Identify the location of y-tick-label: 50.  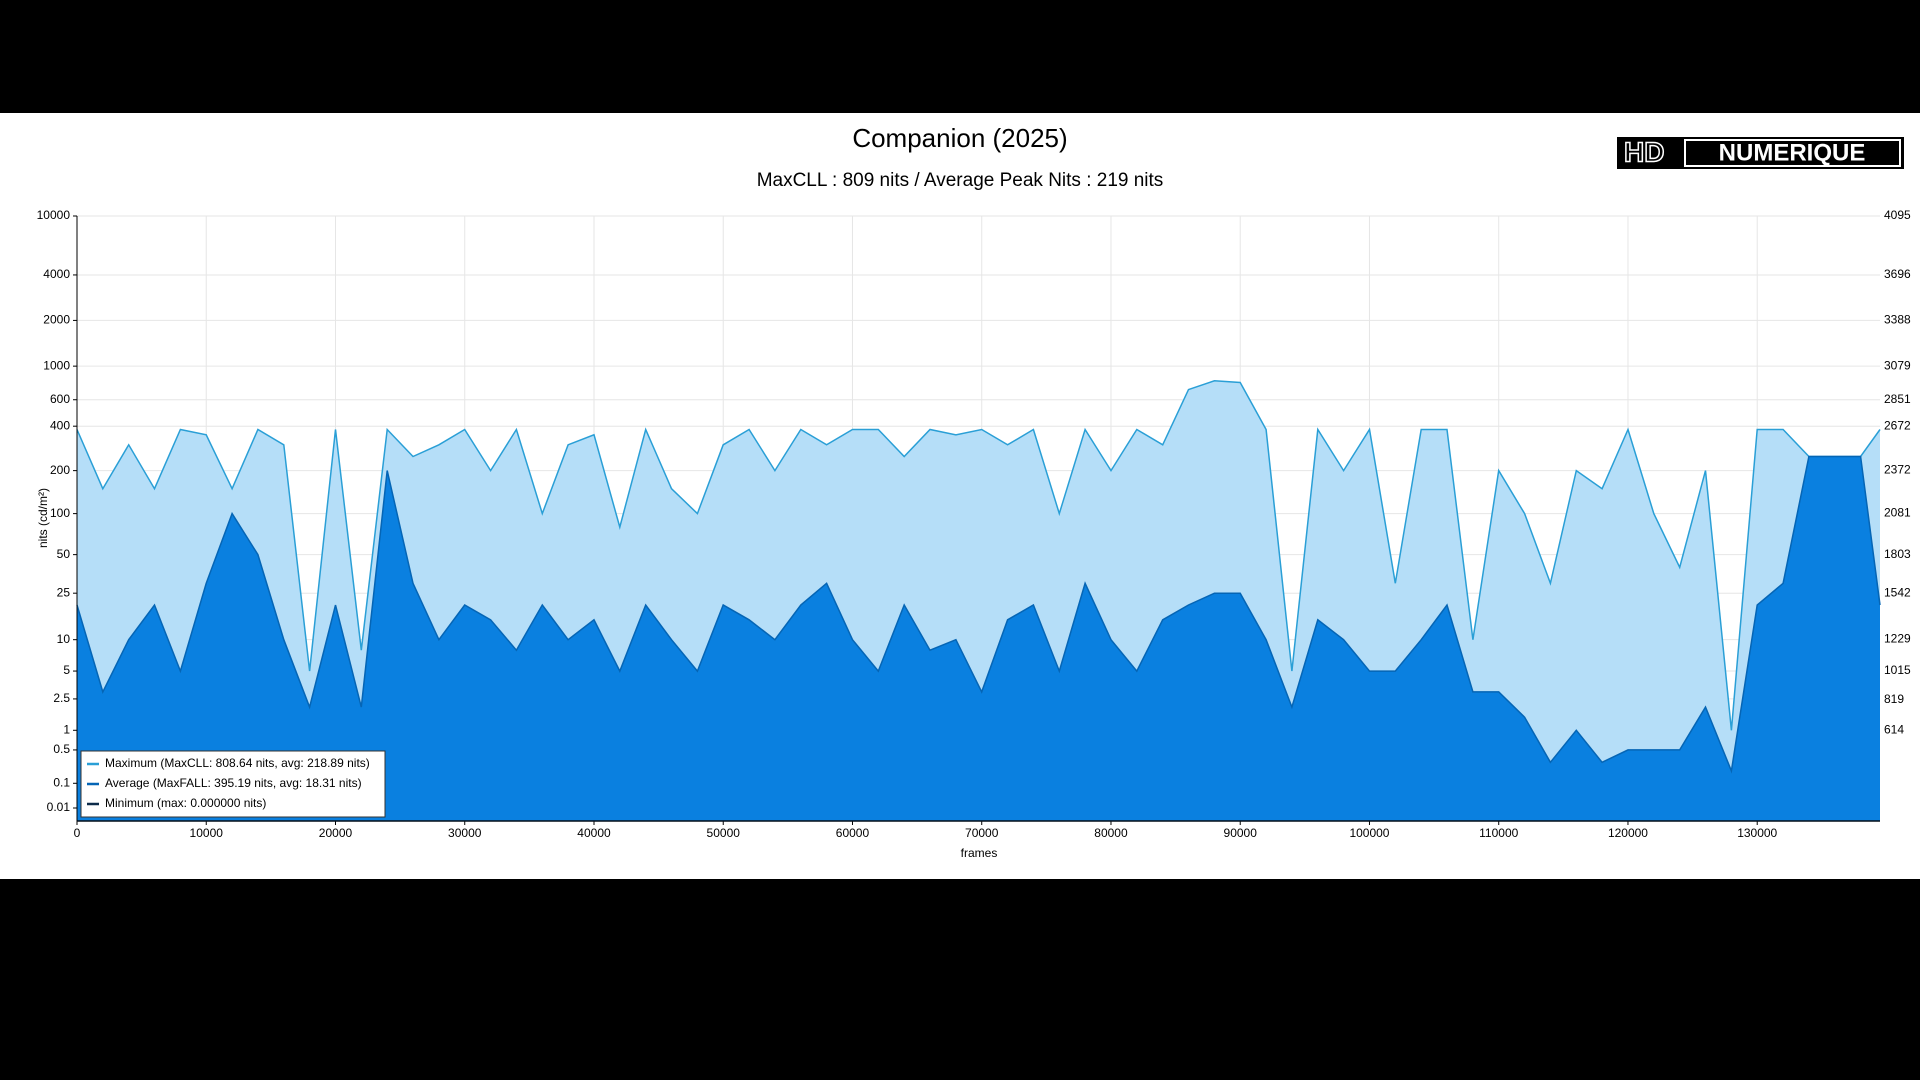
(64, 554).